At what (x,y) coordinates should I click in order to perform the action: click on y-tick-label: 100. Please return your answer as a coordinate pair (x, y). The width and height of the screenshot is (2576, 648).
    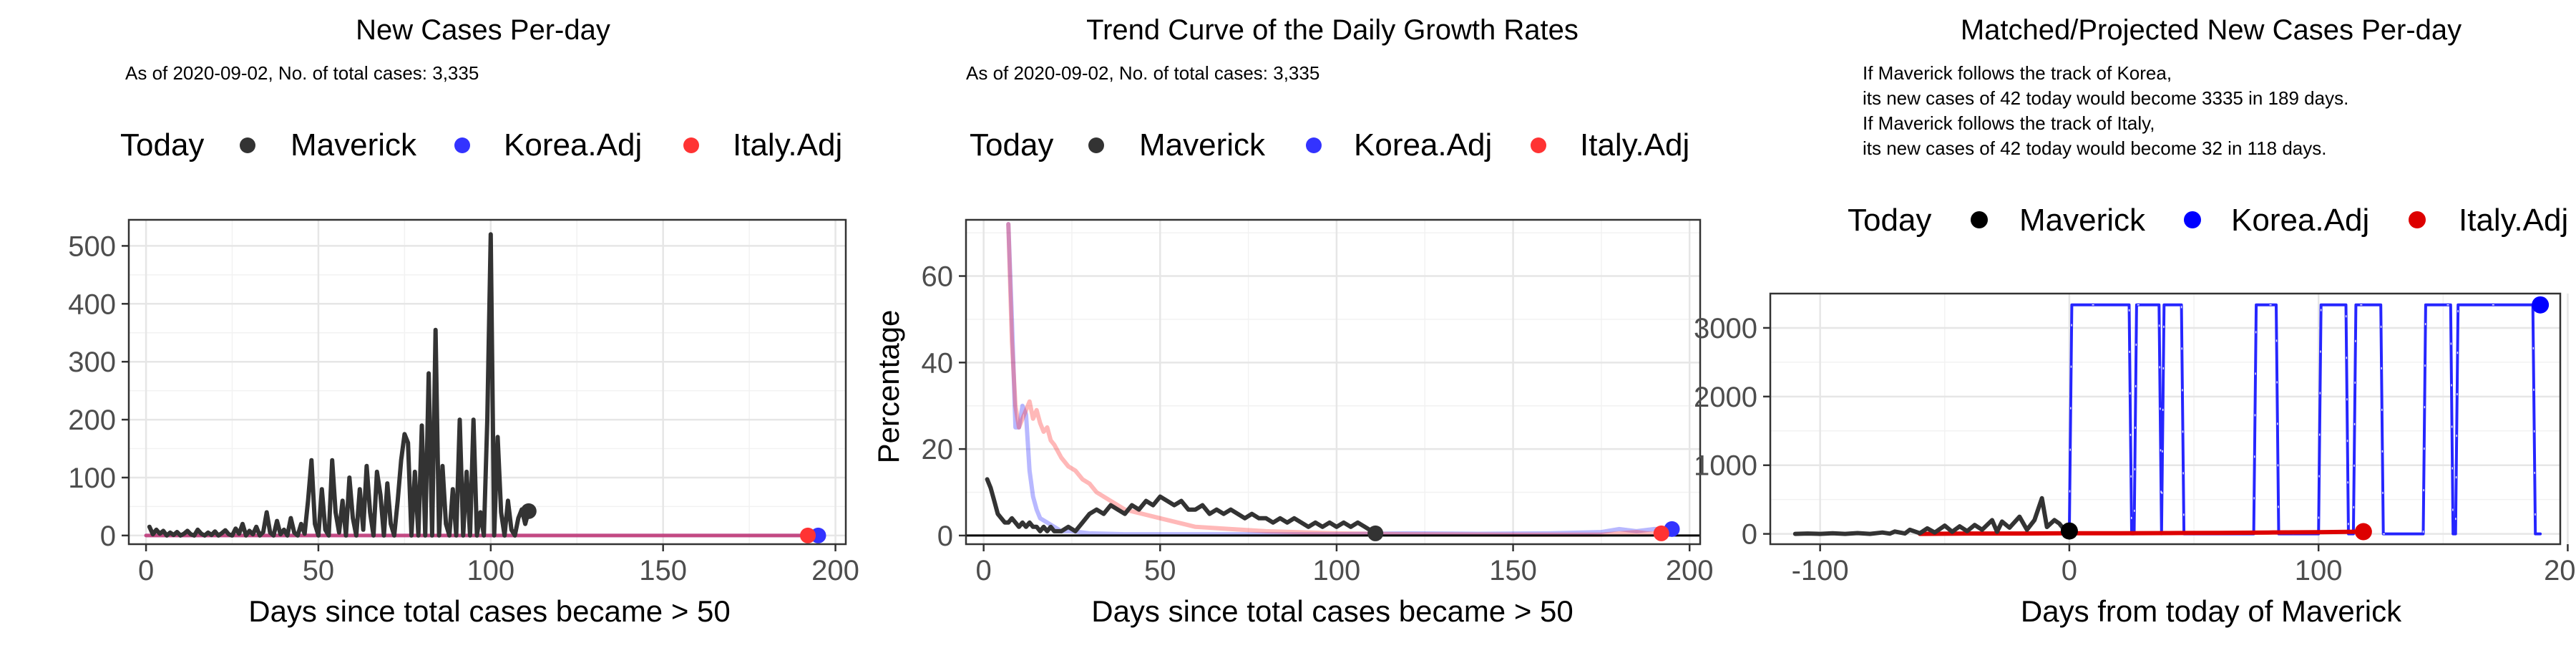
    Looking at the image, I should click on (92, 479).